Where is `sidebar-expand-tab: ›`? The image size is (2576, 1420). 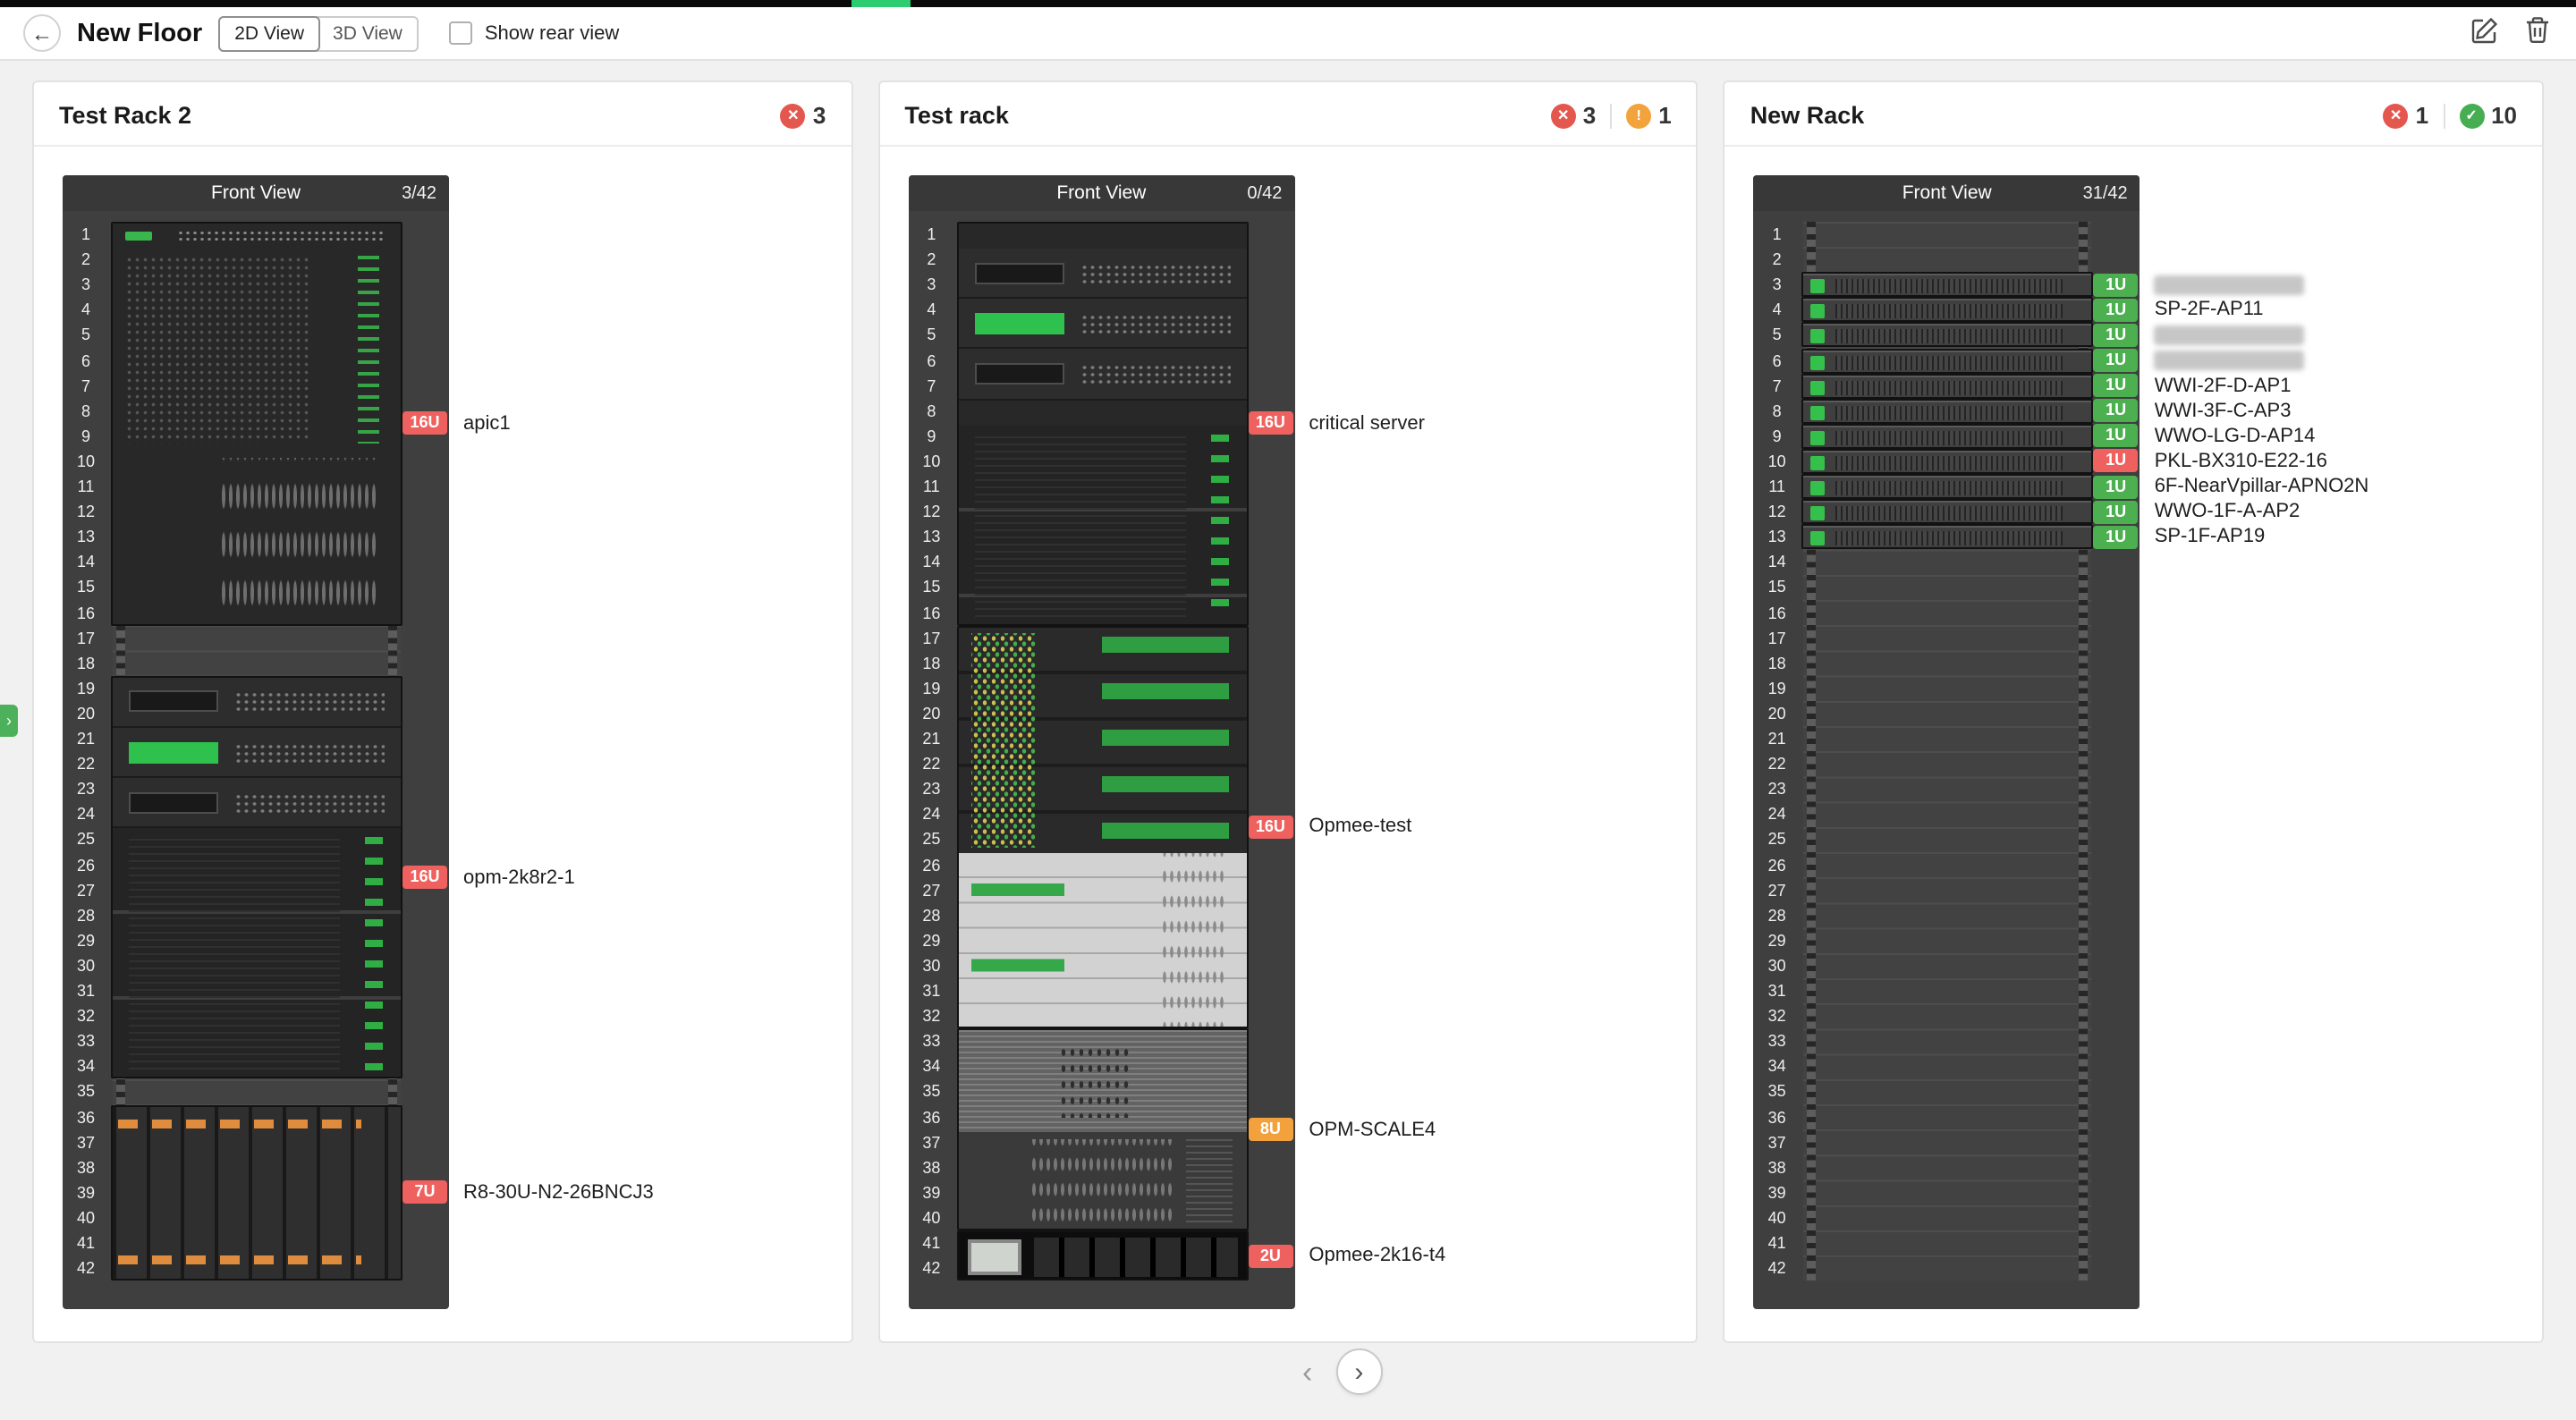 sidebar-expand-tab: › is located at coordinates (9, 721).